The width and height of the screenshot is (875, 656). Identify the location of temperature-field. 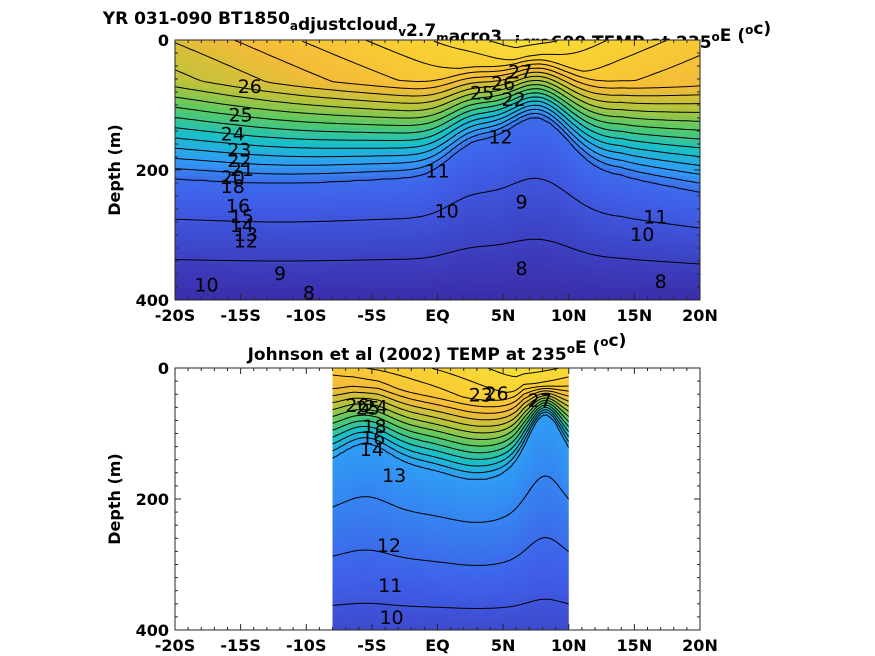
(450, 499).